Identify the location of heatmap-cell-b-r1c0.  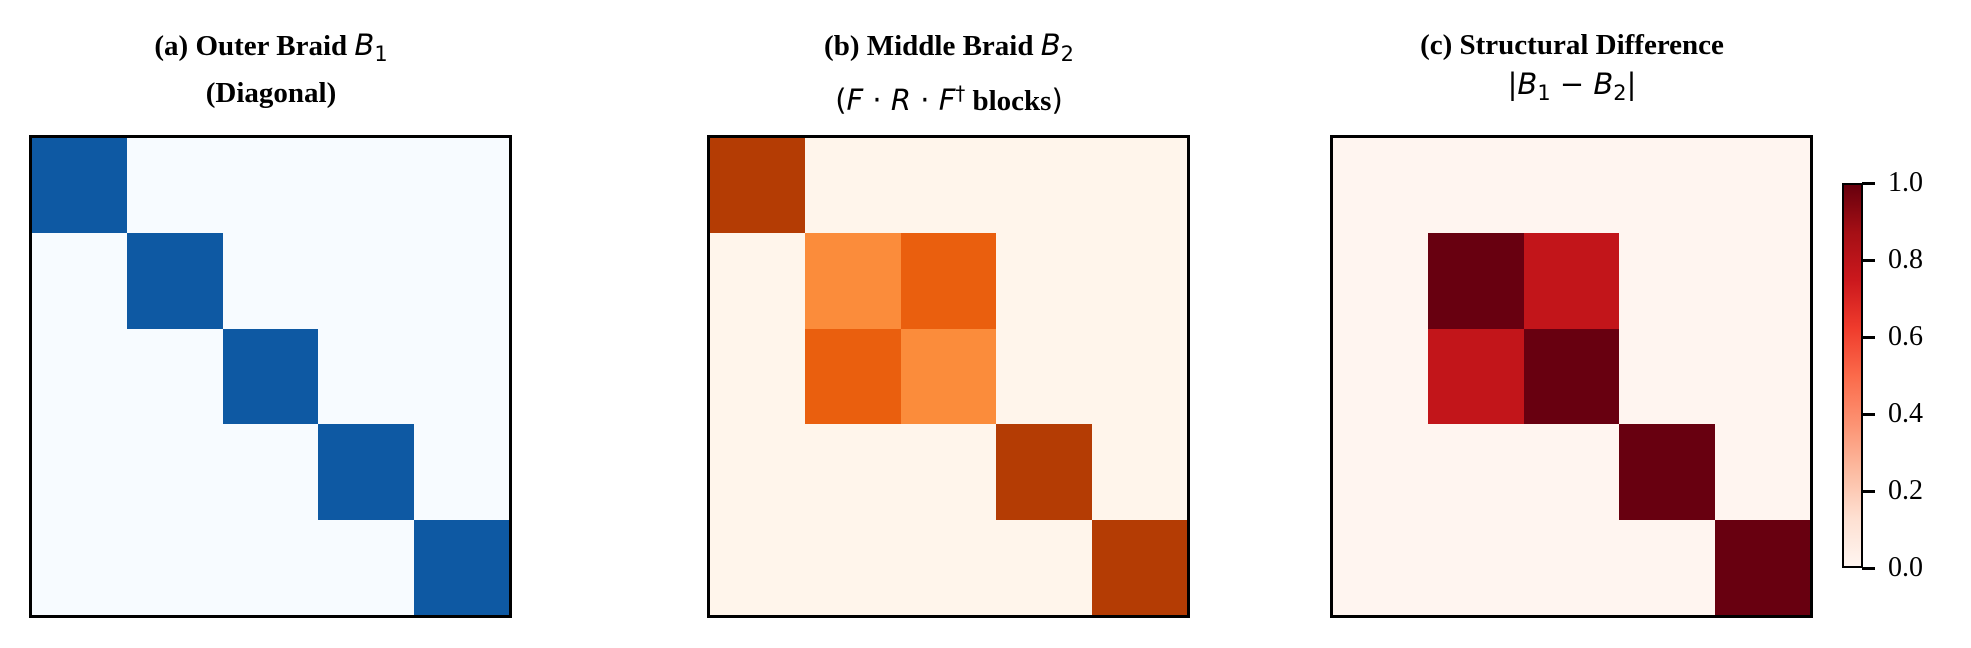
(758, 281).